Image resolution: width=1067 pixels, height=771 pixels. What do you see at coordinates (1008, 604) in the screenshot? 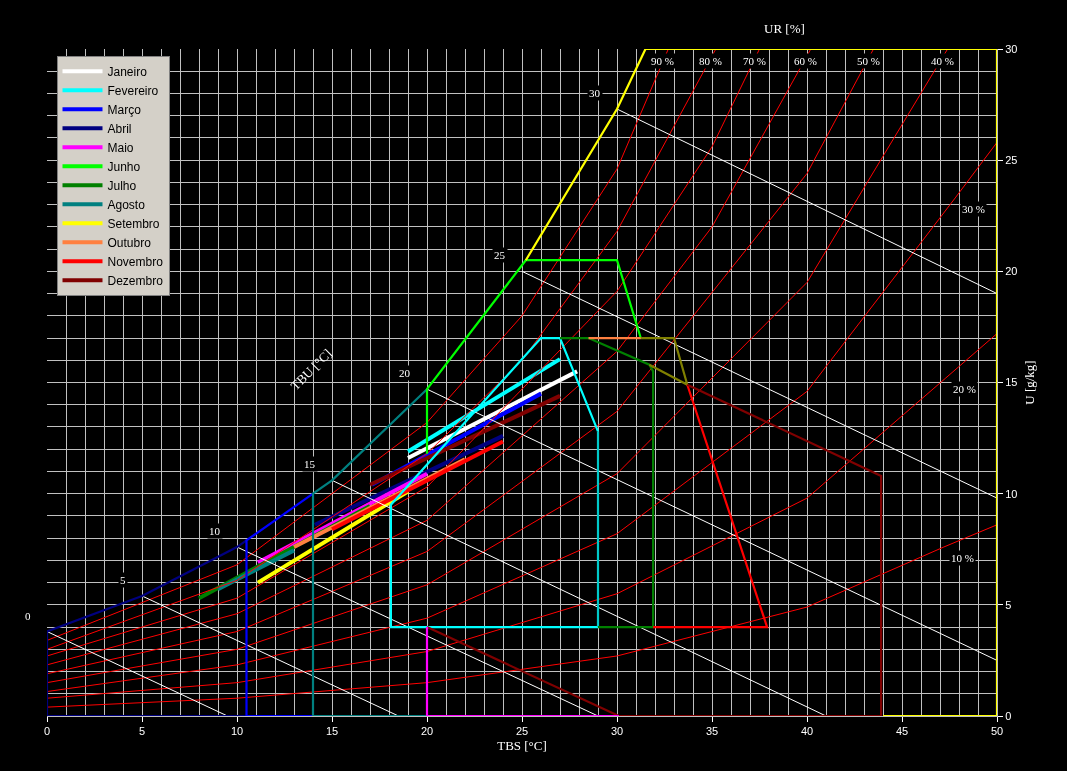
I see `y-tick-label: 5` at bounding box center [1008, 604].